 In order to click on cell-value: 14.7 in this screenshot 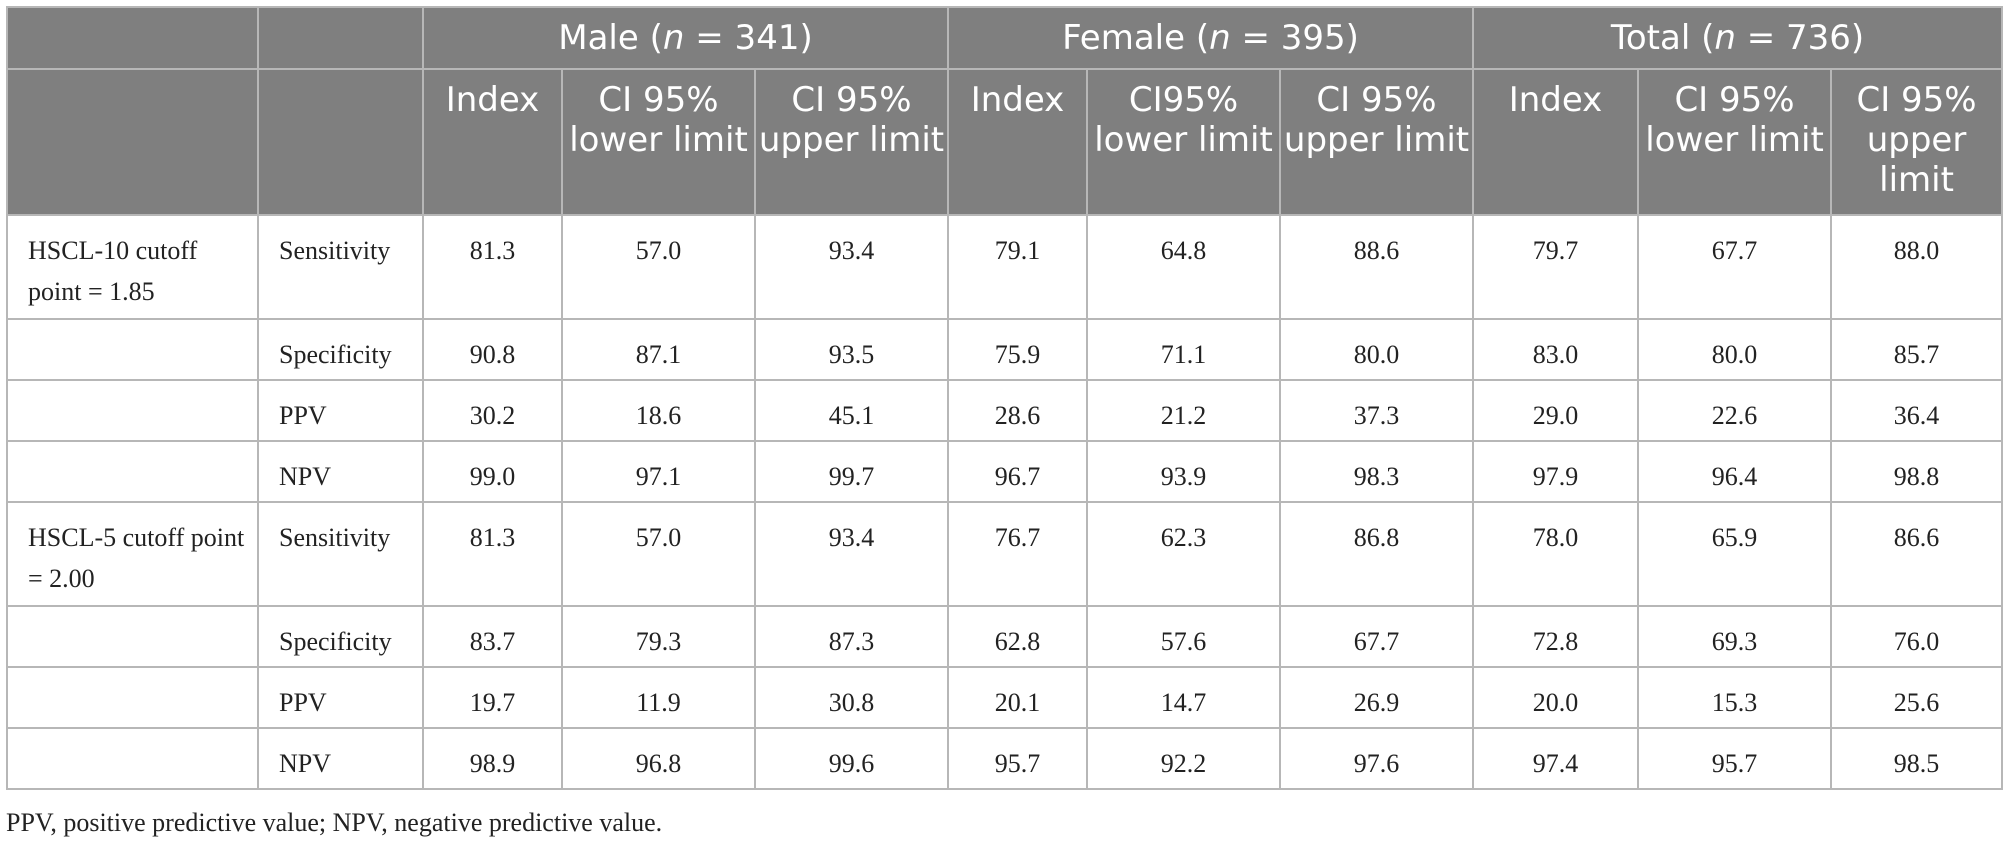, I will do `click(1183, 697)`.